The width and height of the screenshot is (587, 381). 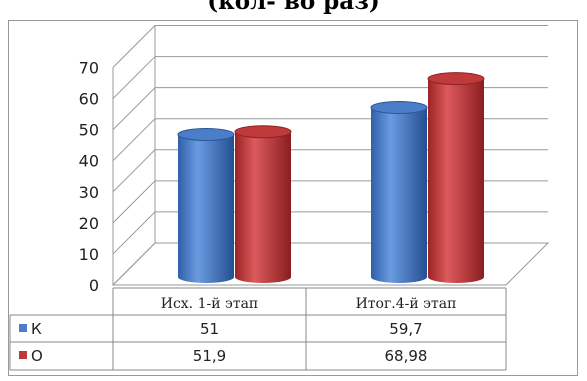 What do you see at coordinates (23, 355) in the screenshot?
I see `legend-key-О` at bounding box center [23, 355].